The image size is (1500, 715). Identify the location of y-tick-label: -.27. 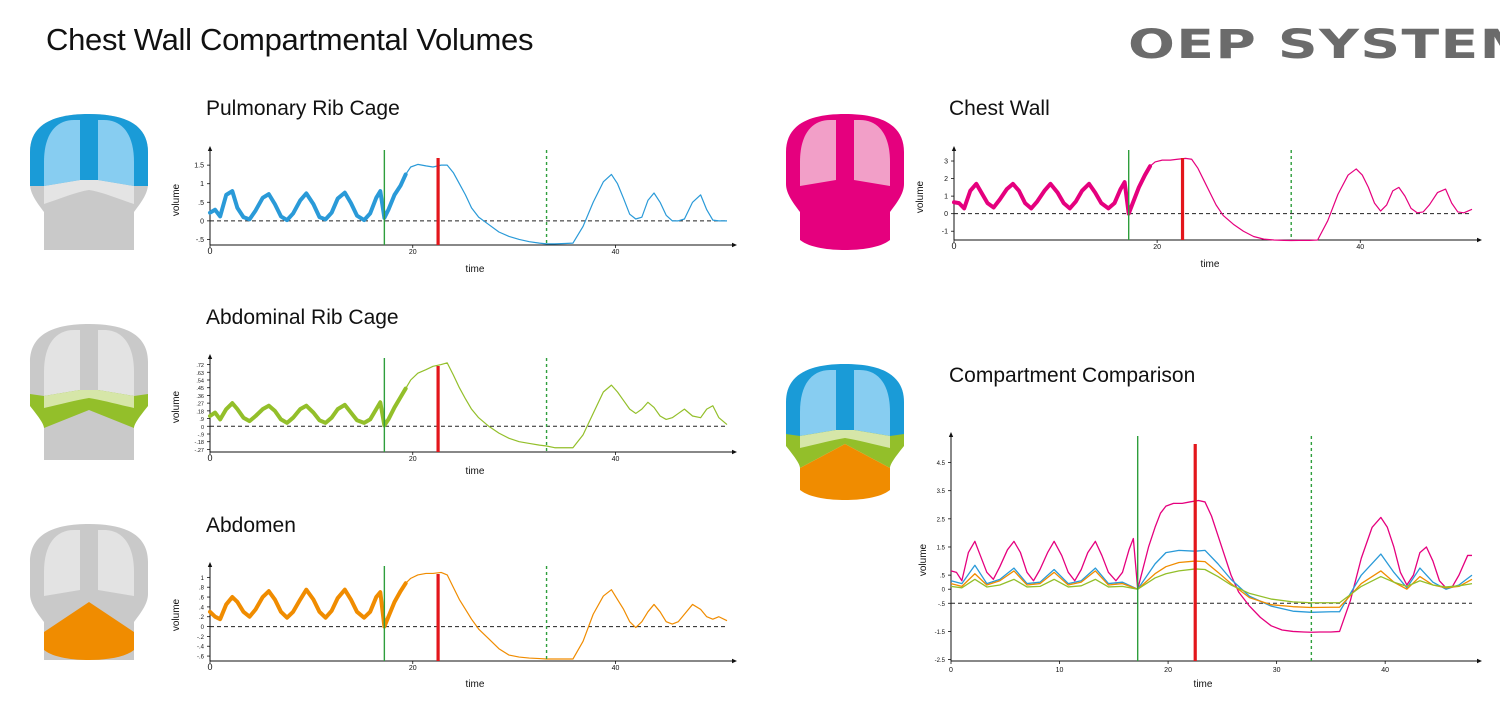
(199, 451).